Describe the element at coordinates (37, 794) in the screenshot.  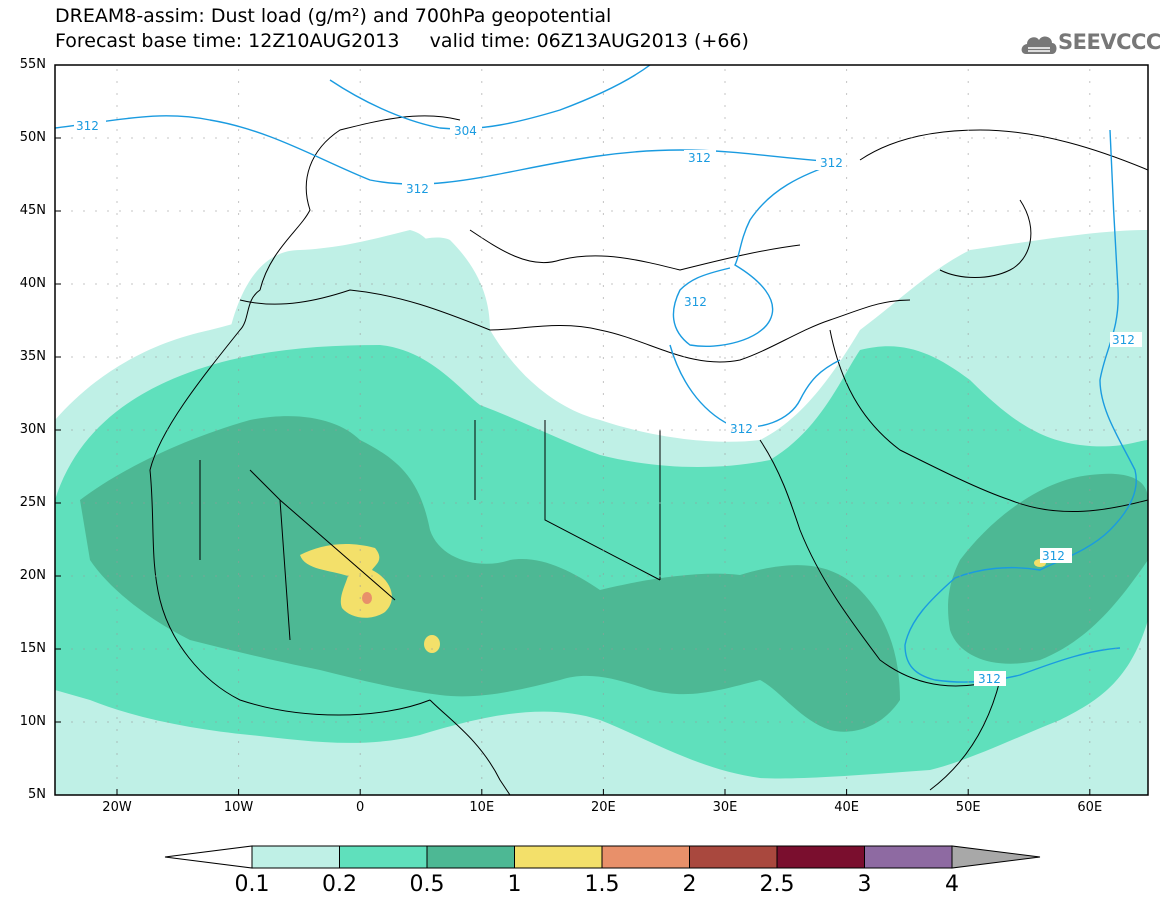
I see `lat-label: 5N` at that location.